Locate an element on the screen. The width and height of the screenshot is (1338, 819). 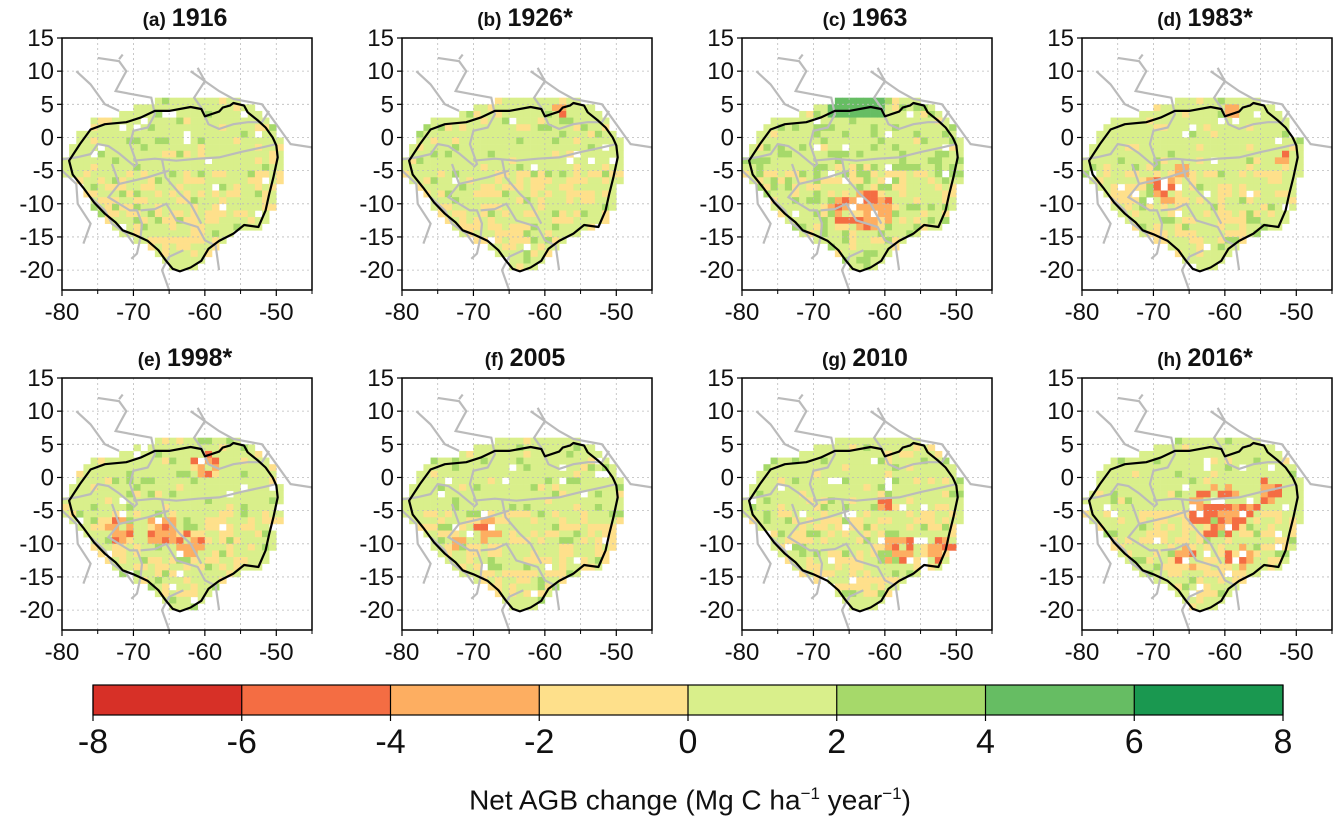
y-tick-label: 5 is located at coordinates (387, 104).